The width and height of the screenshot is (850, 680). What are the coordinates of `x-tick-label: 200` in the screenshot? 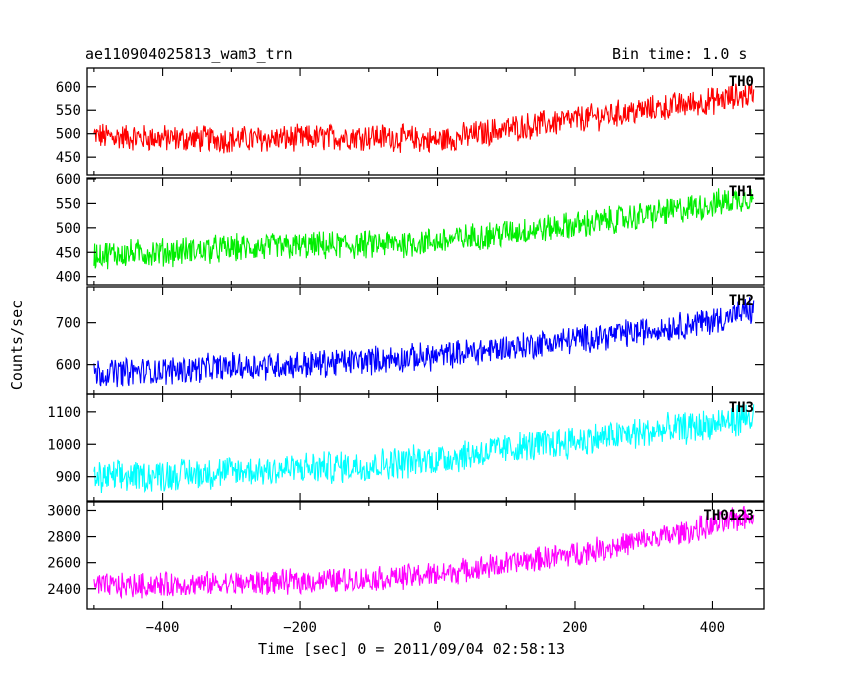 It's located at (574, 628).